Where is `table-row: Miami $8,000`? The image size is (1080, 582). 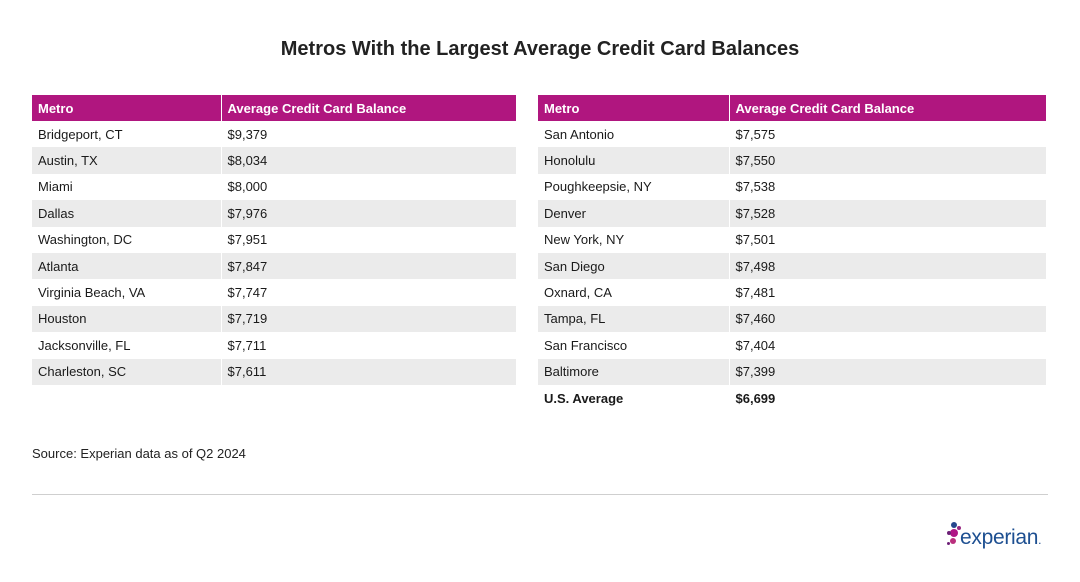 table-row: Miami $8,000 is located at coordinates (274, 187).